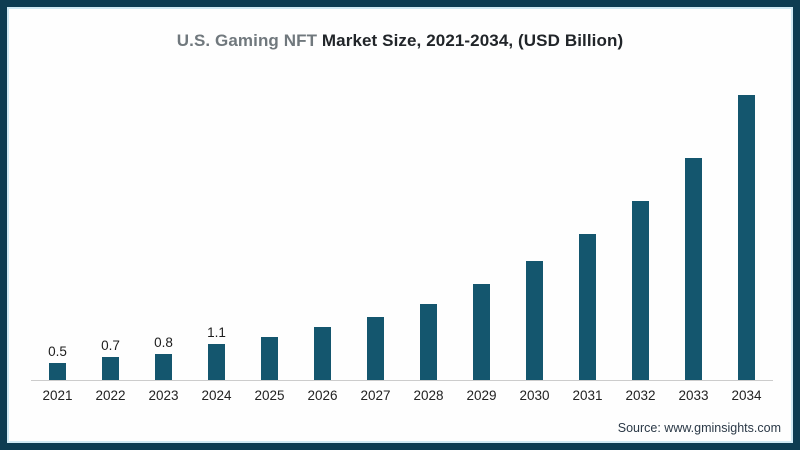 The width and height of the screenshot is (800, 450). Describe the element at coordinates (57, 371) in the screenshot. I see `bar-2021` at that location.